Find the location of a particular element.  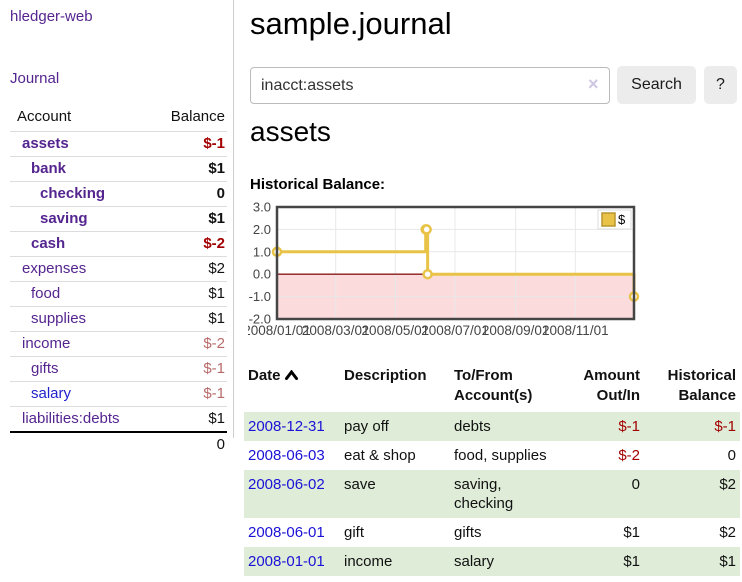

transactions-column-header: To/From Account(s) is located at coordinates (493, 385).